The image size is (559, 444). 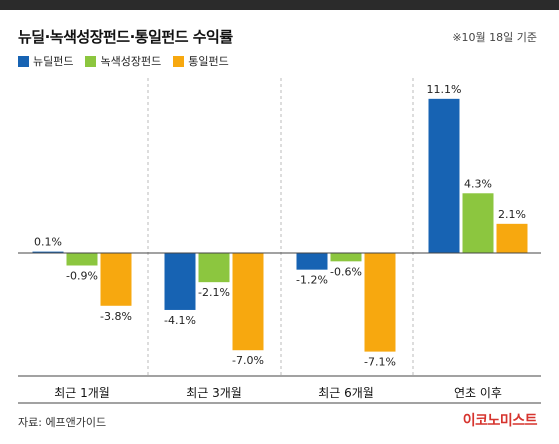 What do you see at coordinates (53, 61) in the screenshot?
I see `legend-label-newdeal: 뉴딜펀드` at bounding box center [53, 61].